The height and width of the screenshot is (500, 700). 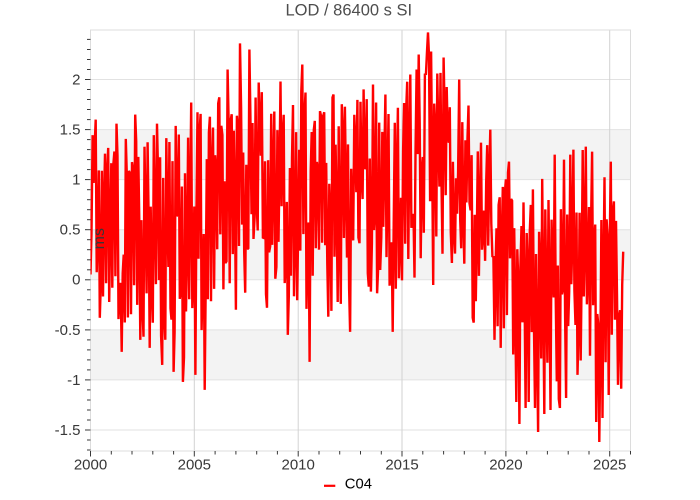 I want to click on svg-text: -1.5, so click(x=68, y=430).